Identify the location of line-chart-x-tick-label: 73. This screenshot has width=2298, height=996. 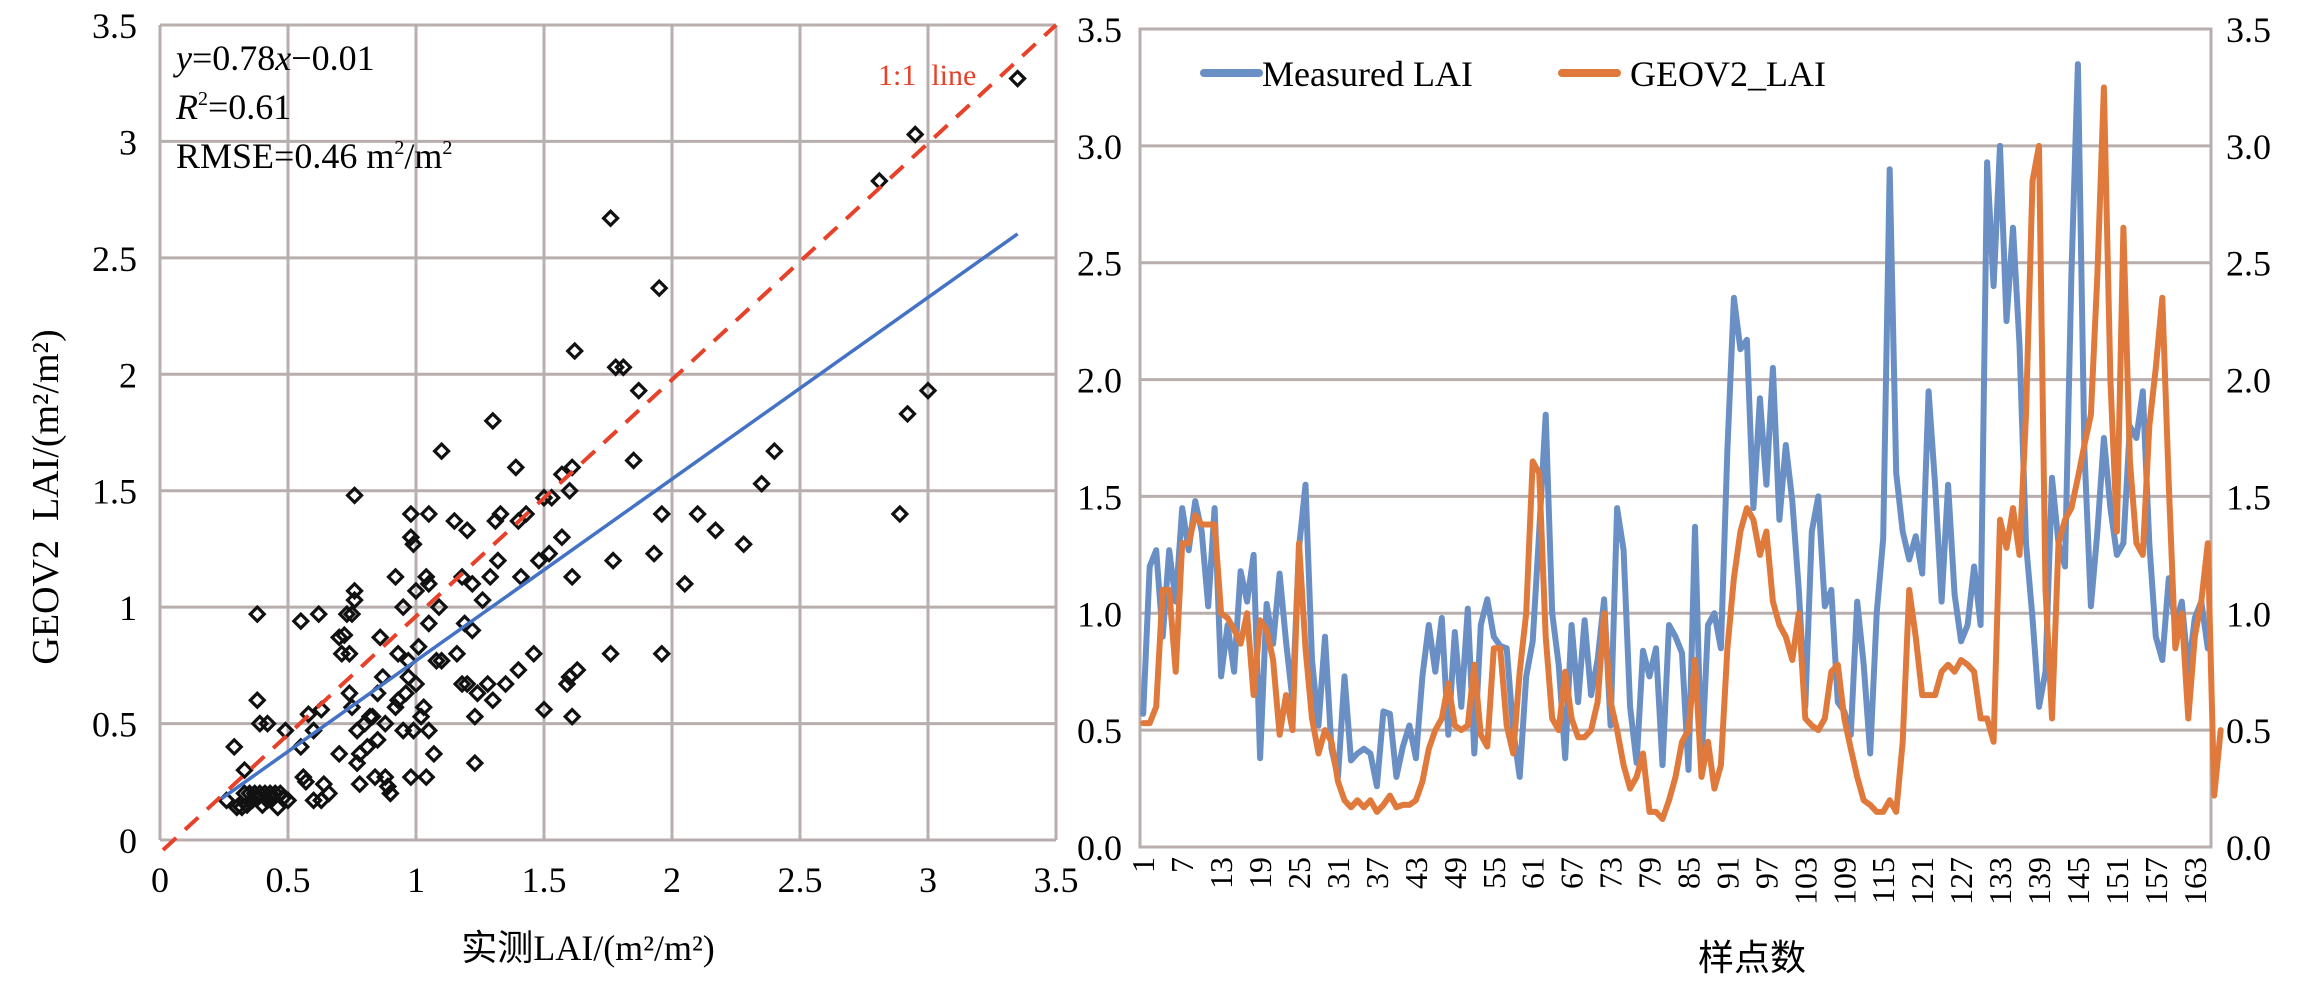
(1611, 873).